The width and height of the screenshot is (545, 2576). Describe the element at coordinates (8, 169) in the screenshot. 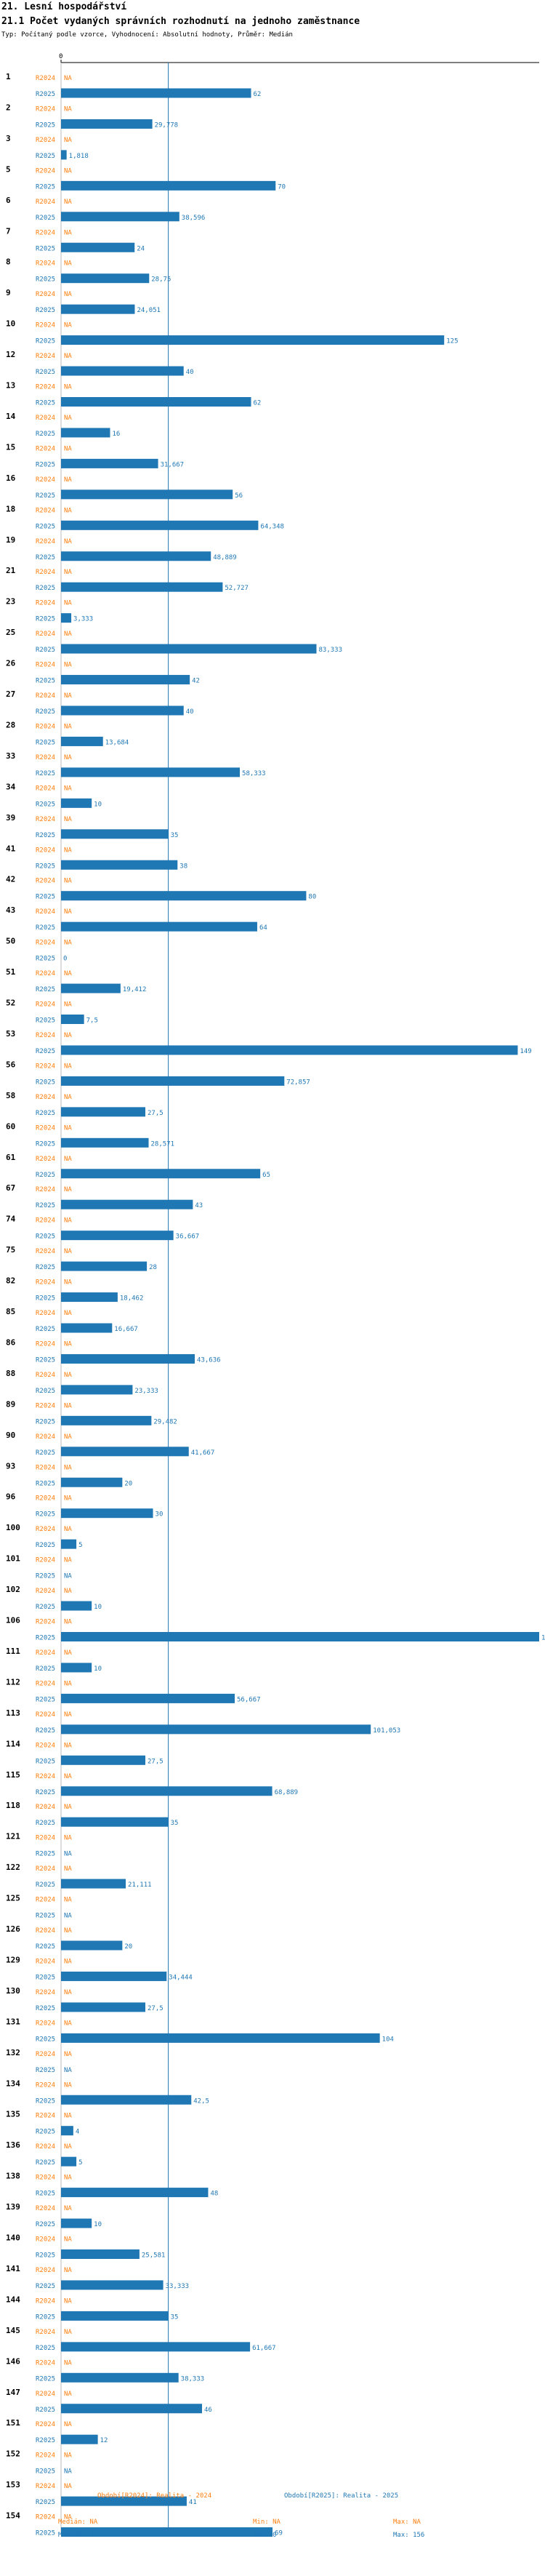

I see `category-label: 5` at that location.